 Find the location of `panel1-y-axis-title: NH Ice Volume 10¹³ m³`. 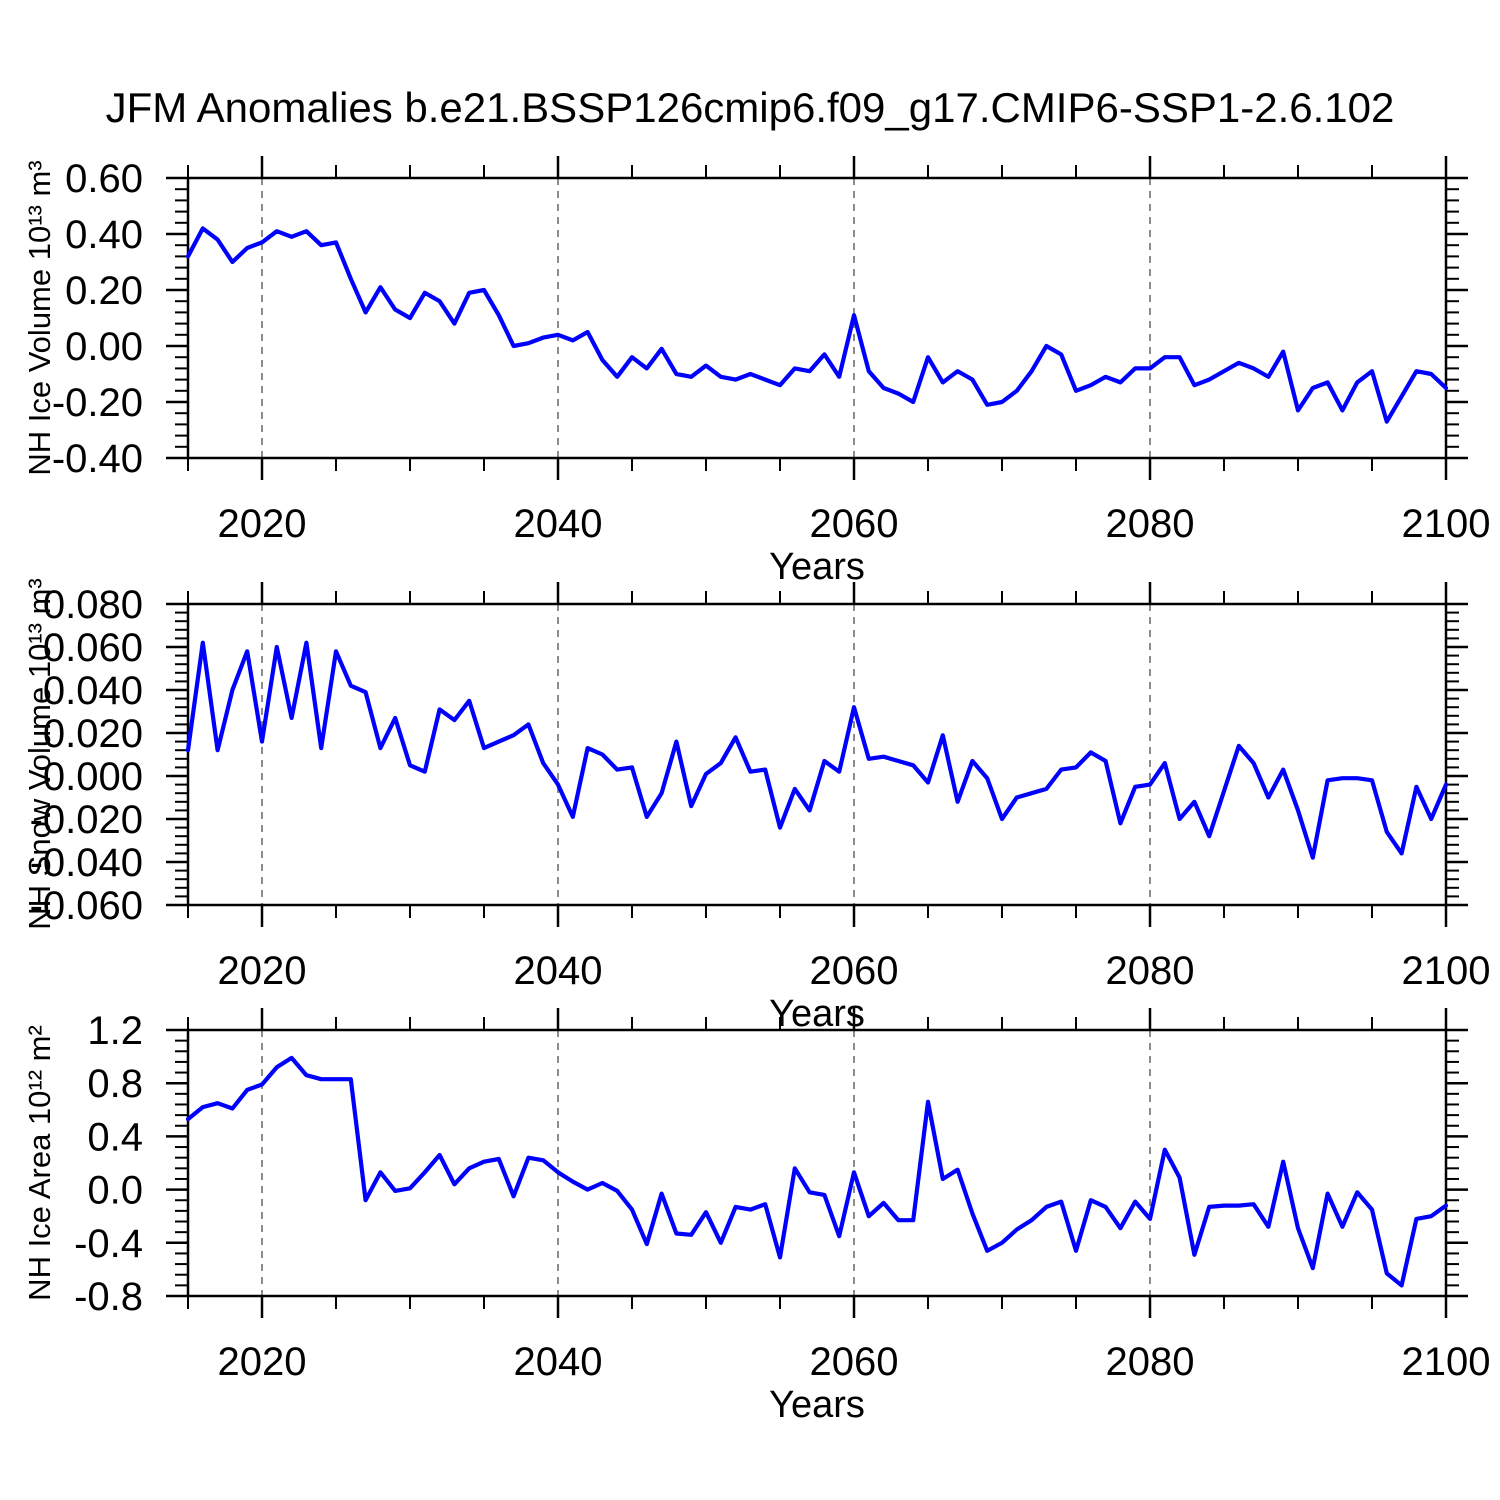

panel1-y-axis-title: NH Ice Volume 10¹³ m³ is located at coordinates (39, 318).